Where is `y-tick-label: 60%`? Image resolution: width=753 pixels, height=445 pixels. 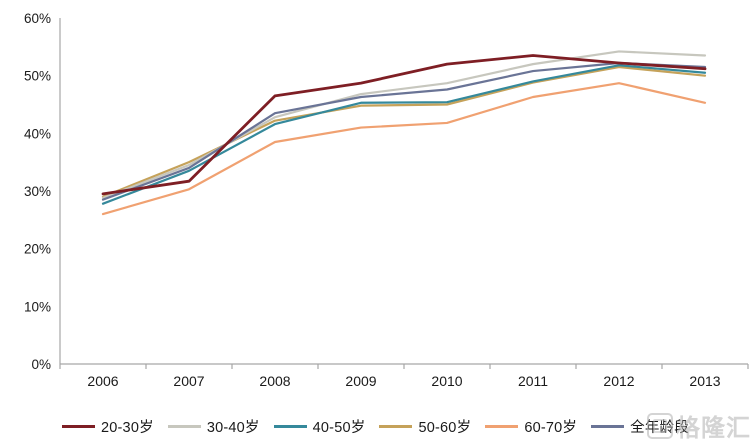 y-tick-label: 60% is located at coordinates (37, 18).